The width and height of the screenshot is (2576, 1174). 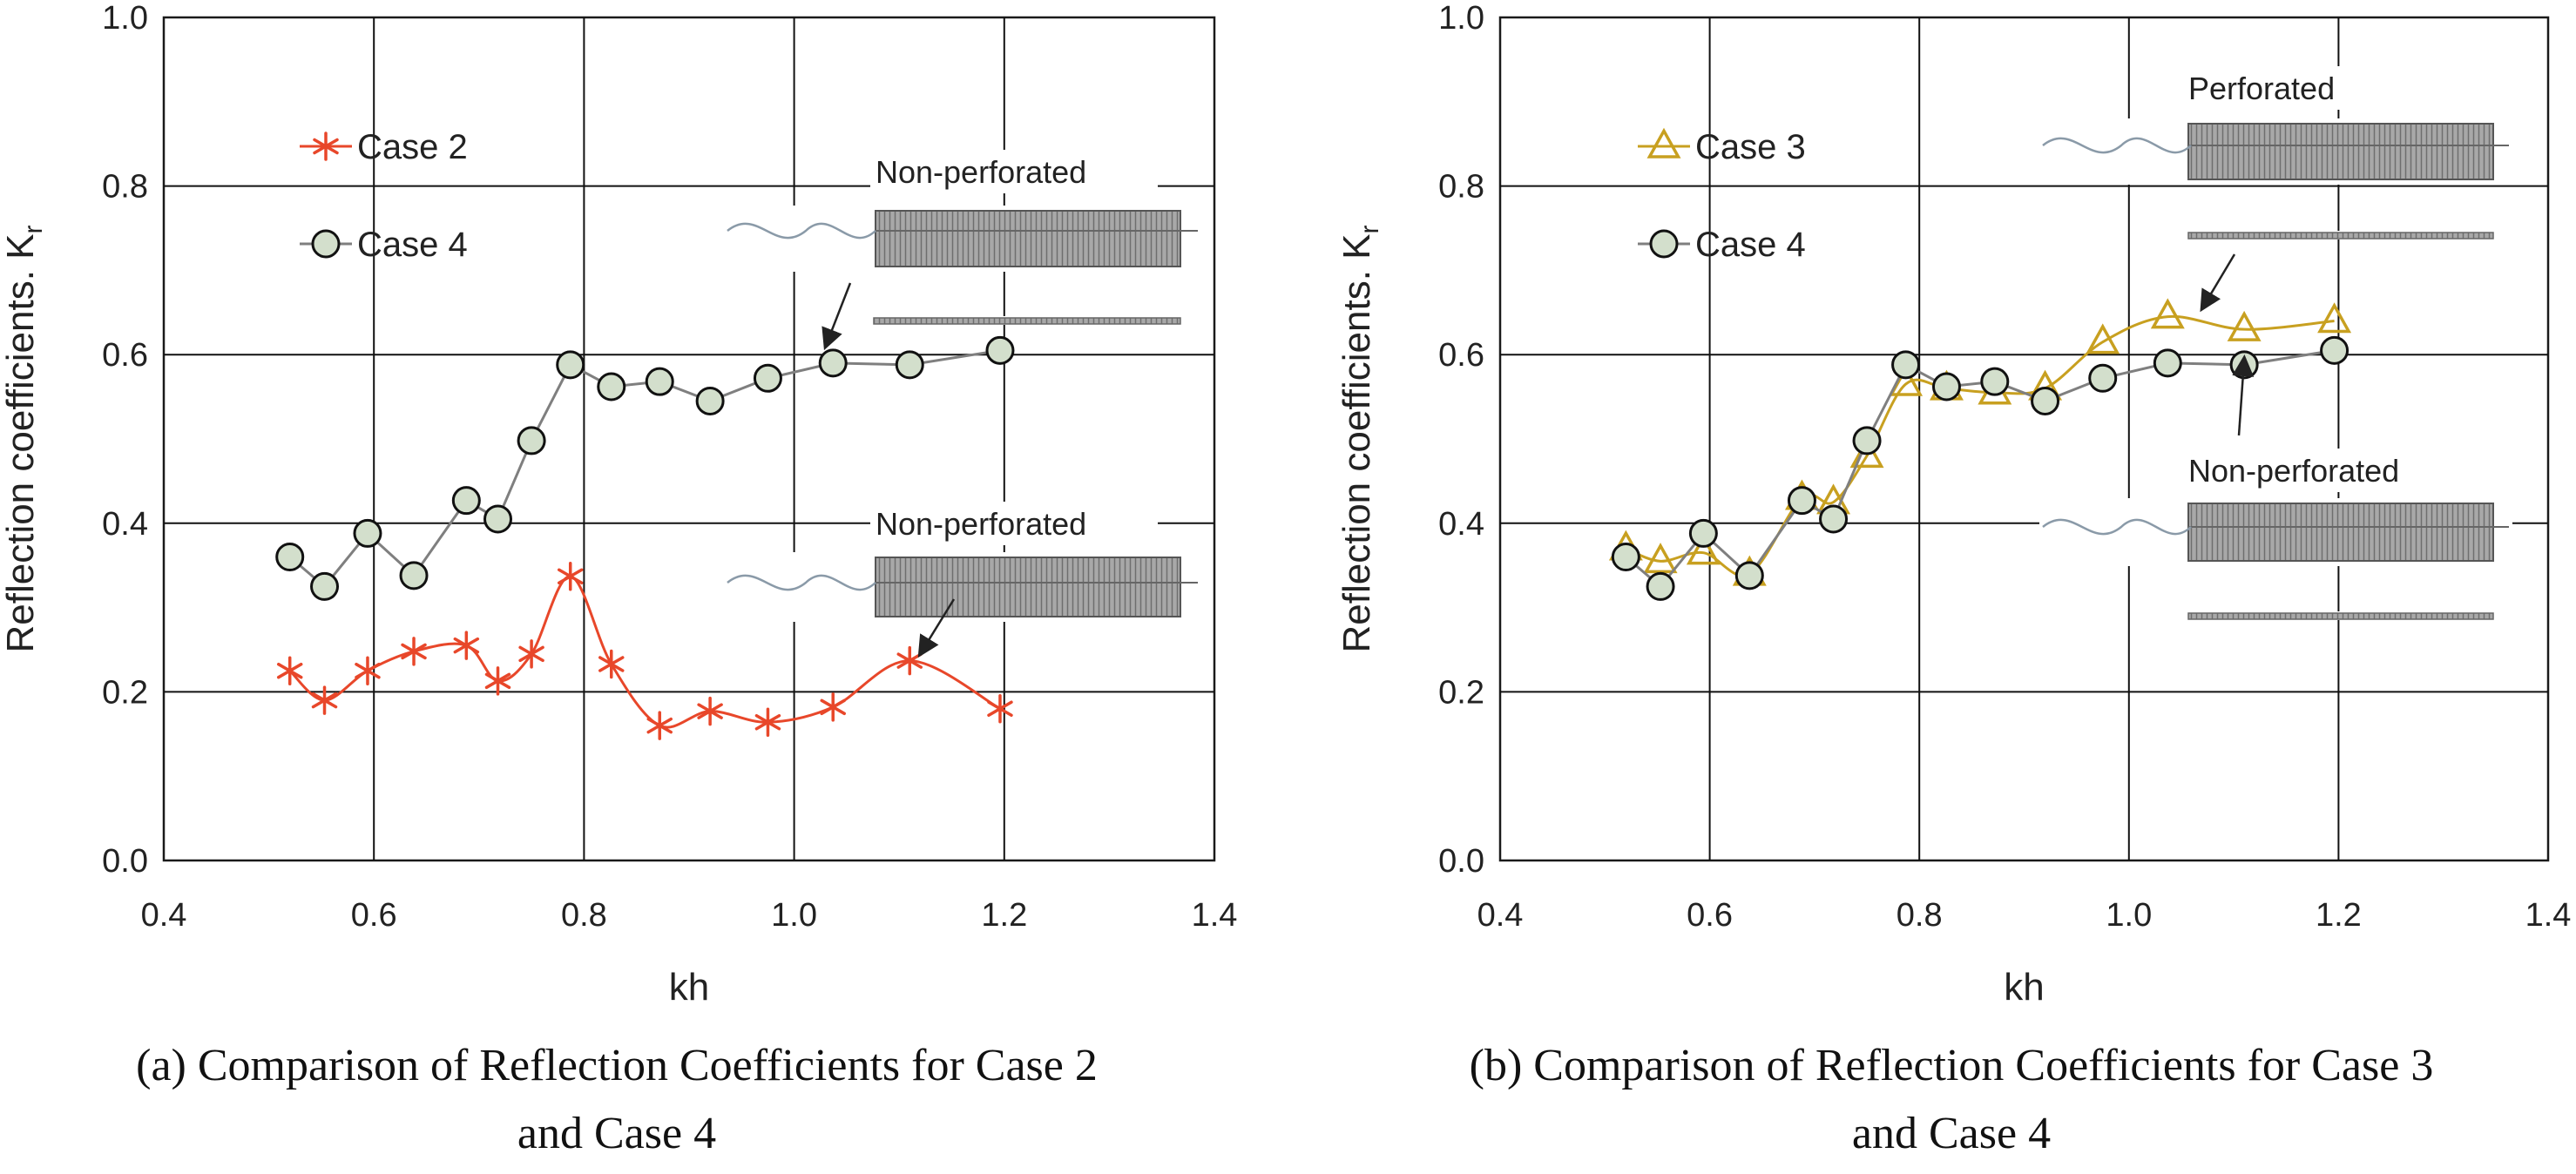 I want to click on x-tick-label: 1.4, so click(x=2548, y=915).